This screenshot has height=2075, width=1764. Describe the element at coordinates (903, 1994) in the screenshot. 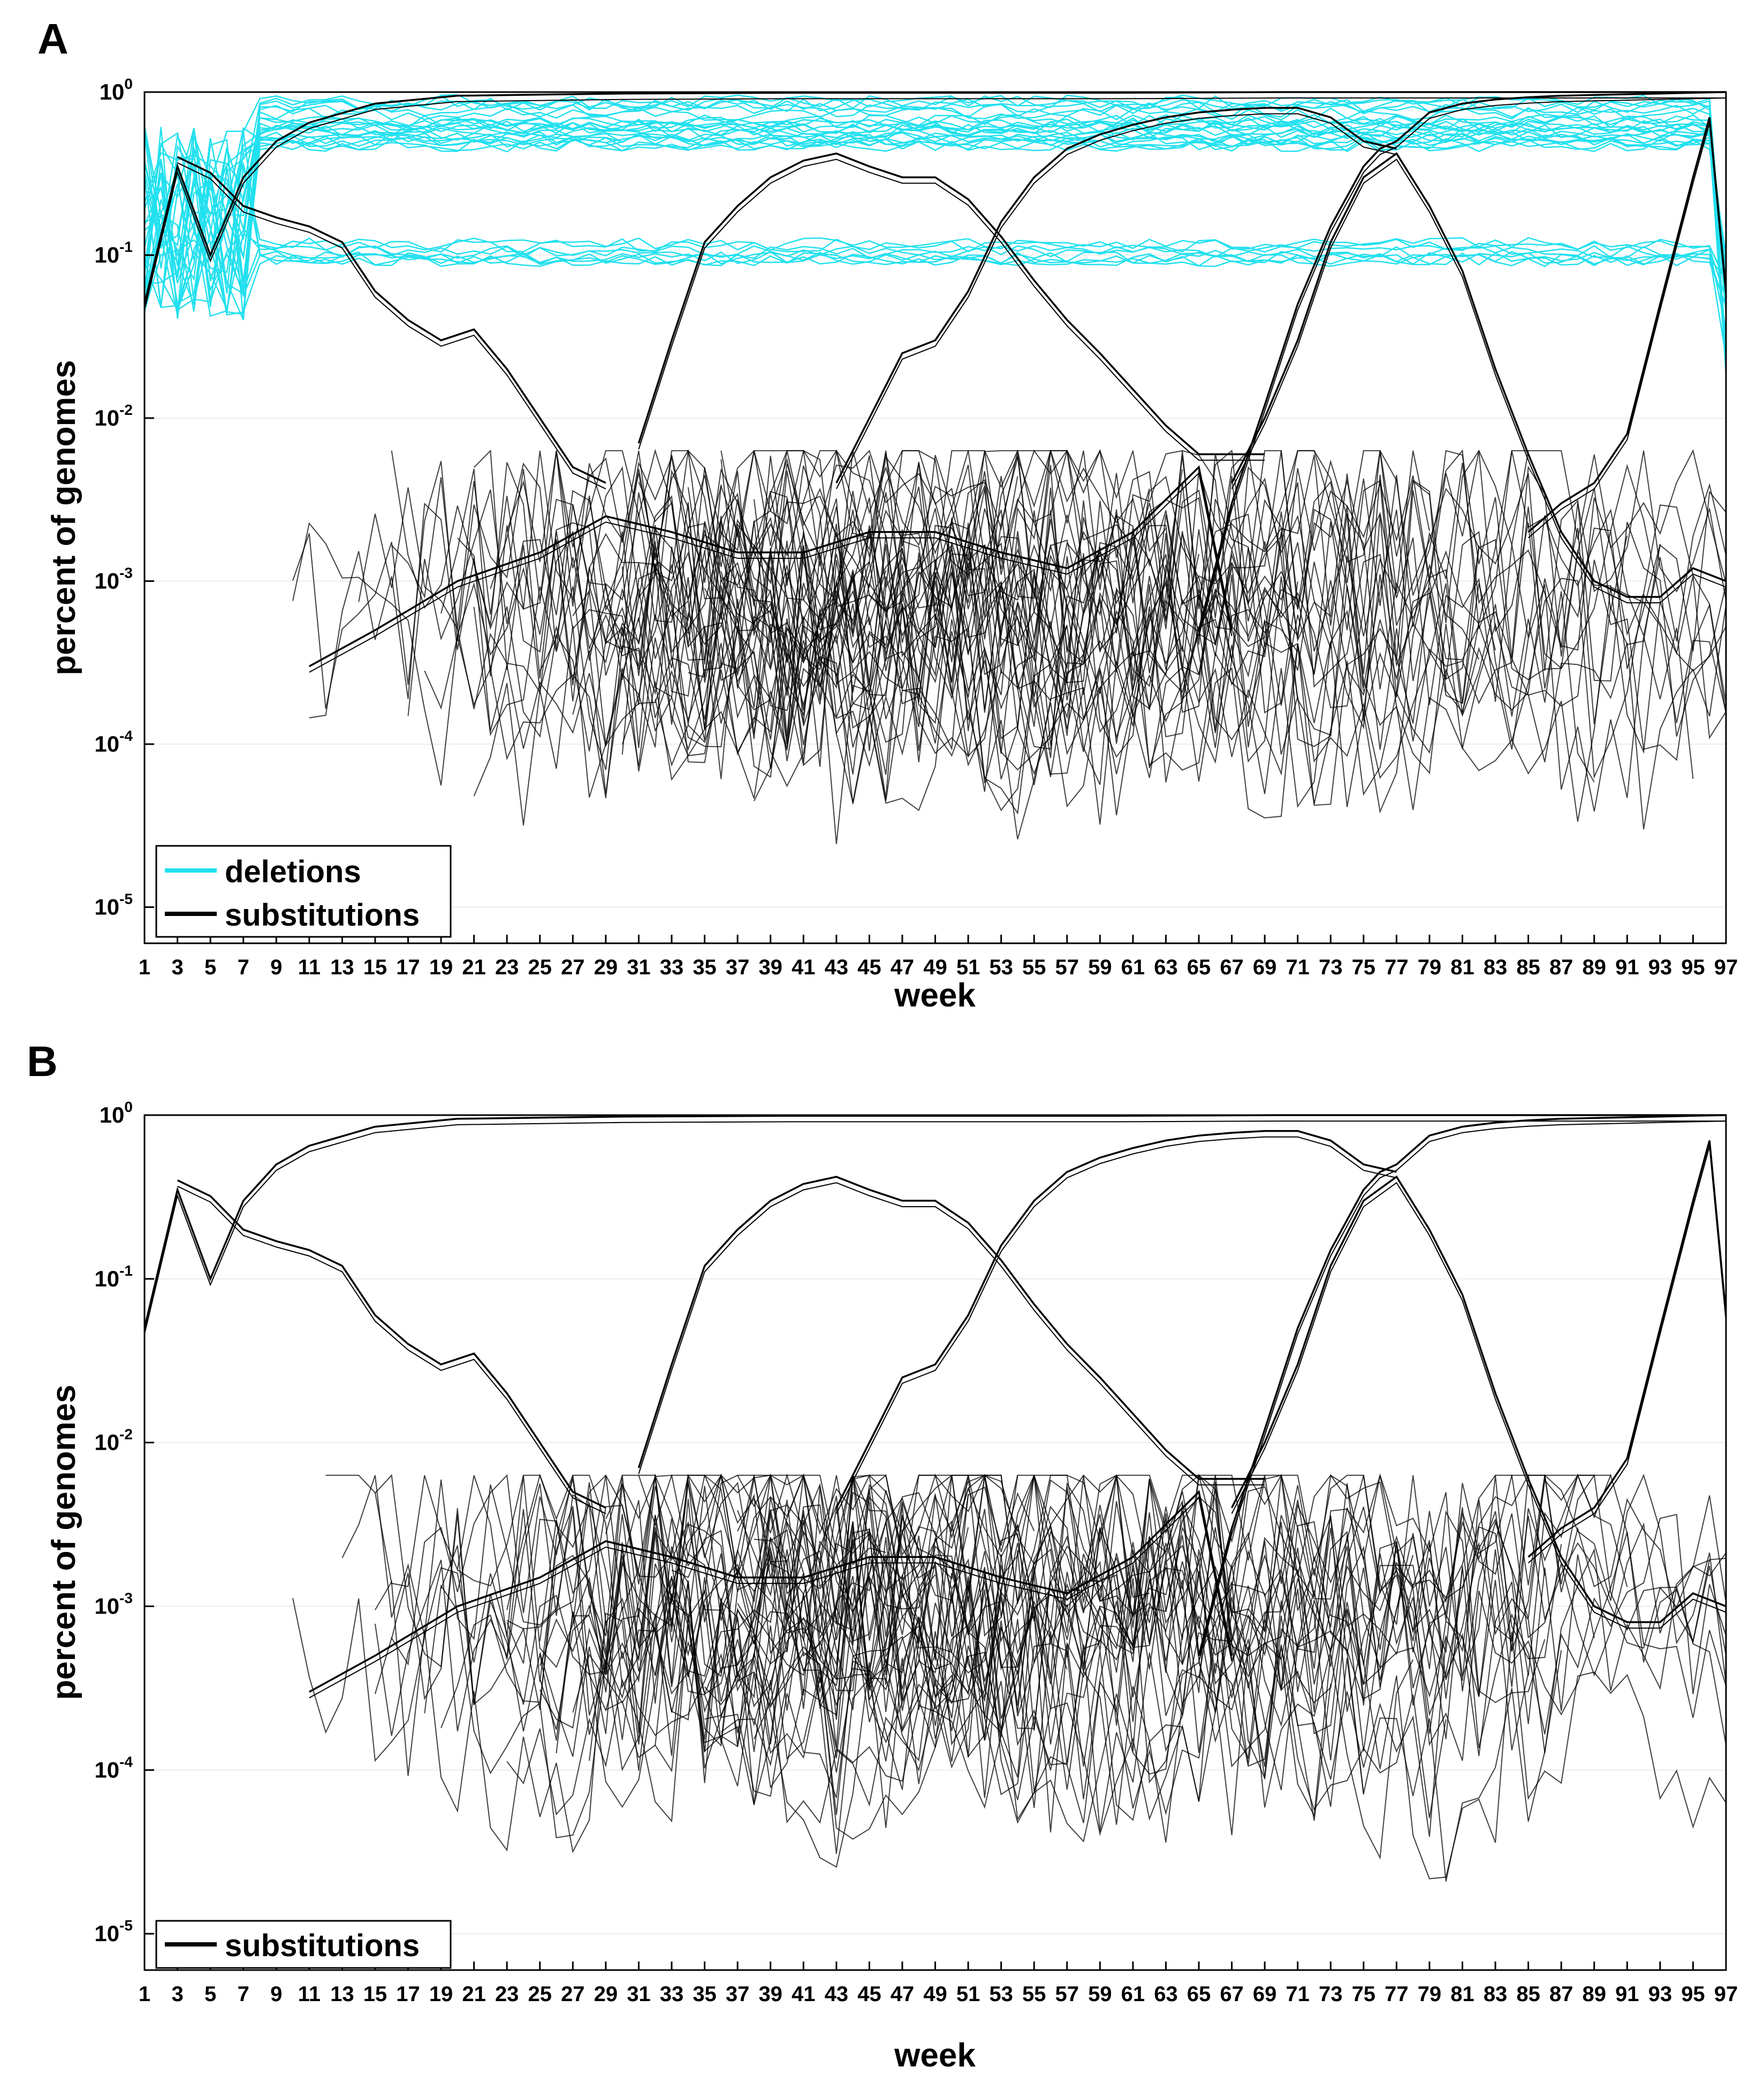

I see `x-tick-label: 47` at that location.